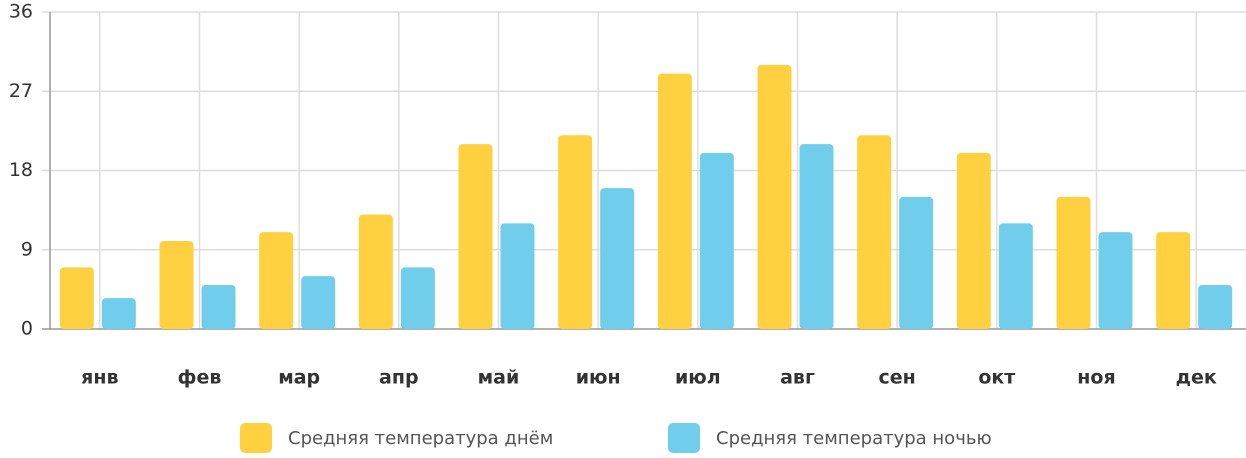 The image size is (1246, 458). Describe the element at coordinates (854, 438) in the screenshot. I see `legend-label: Средняя температура ночью` at that location.